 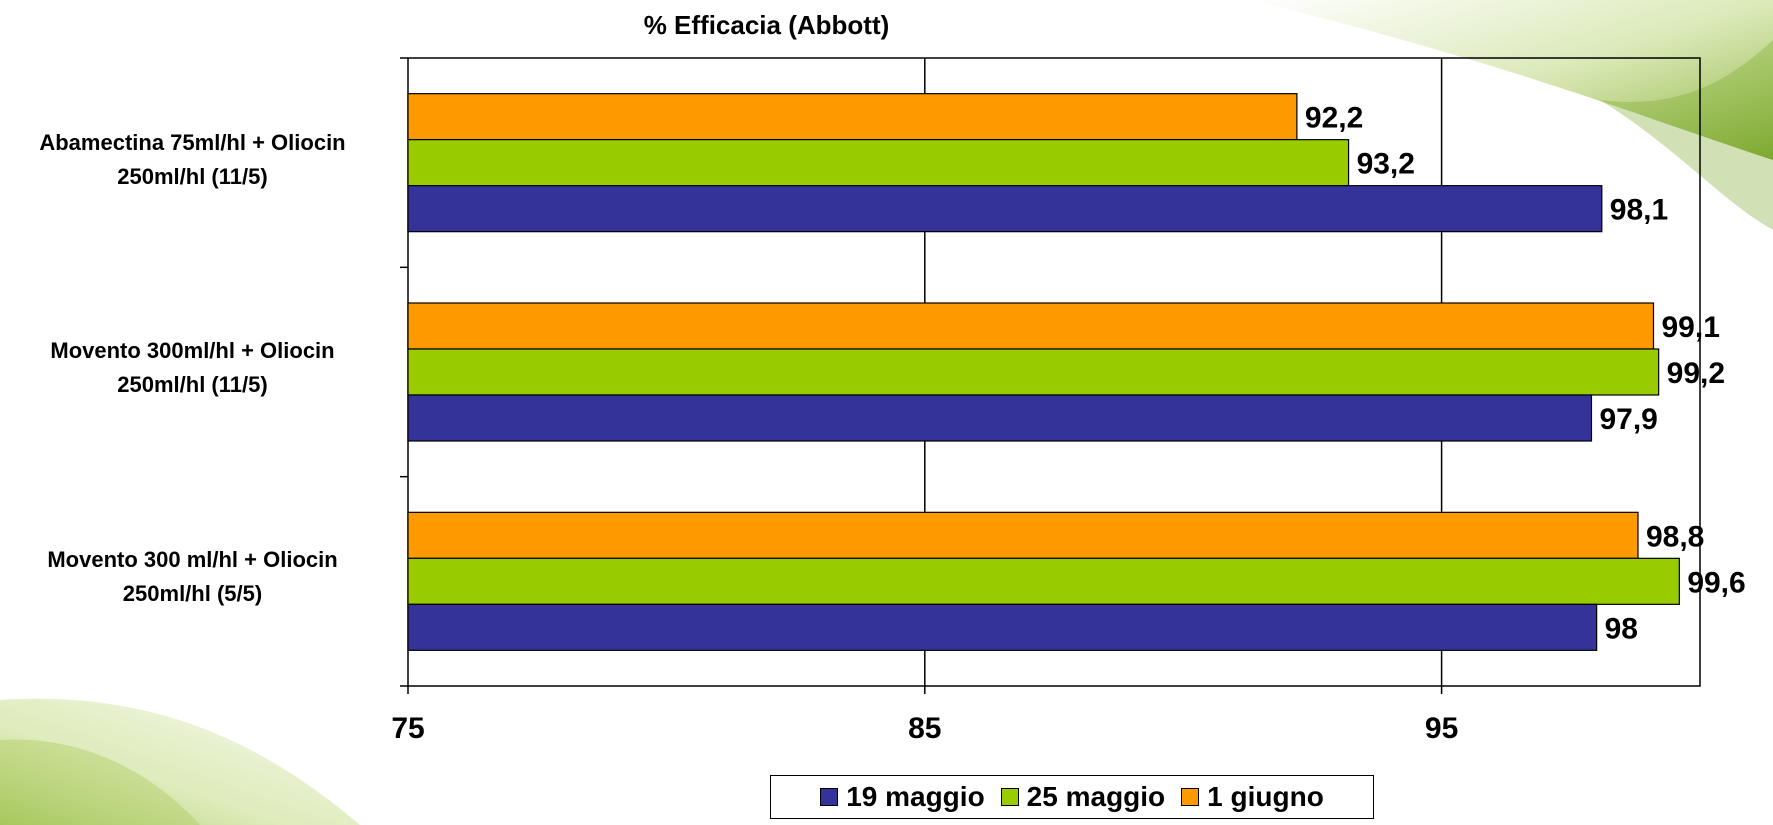 I want to click on legend-item-25-maggio: 25 maggio, so click(x=1083, y=797).